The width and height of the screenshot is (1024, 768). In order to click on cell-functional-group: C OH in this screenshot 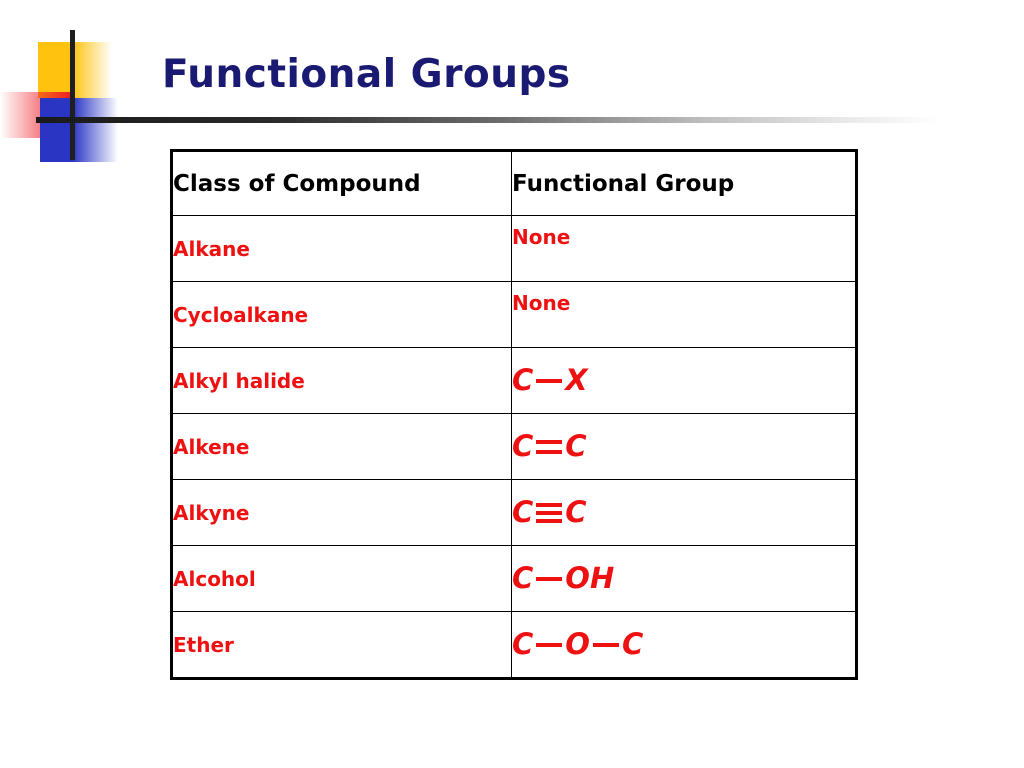, I will do `click(684, 578)`.